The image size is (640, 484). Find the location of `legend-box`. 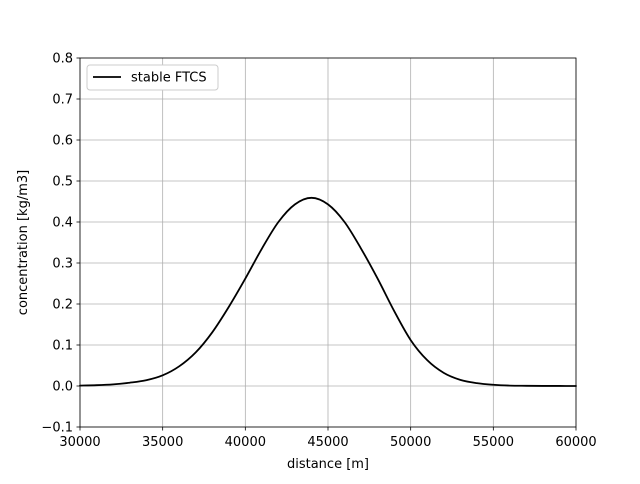

legend-box is located at coordinates (152, 77).